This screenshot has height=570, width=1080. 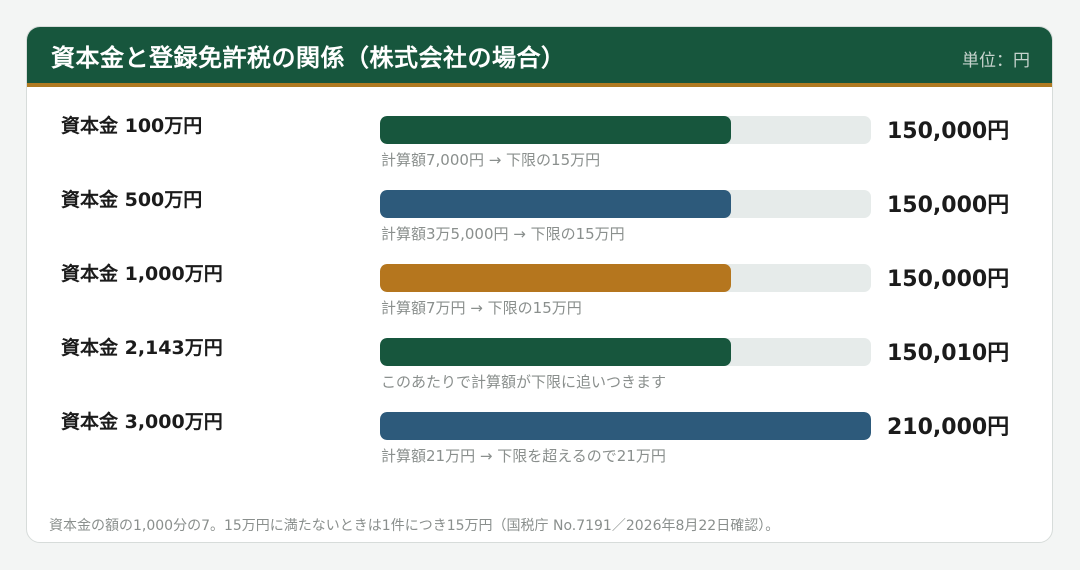 I want to click on bar-row: 資本金 1,000万円 150,000円計算額7万円 → 下限の15万円, so click(x=539, y=290).